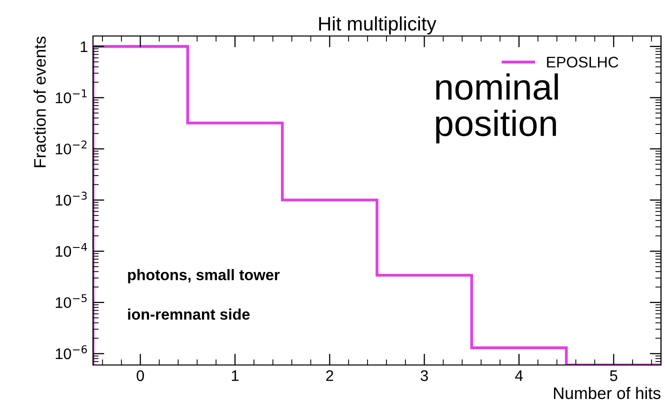  Describe the element at coordinates (71, 250) in the screenshot. I see `y-tick-label: 10$^{−4}$` at that location.